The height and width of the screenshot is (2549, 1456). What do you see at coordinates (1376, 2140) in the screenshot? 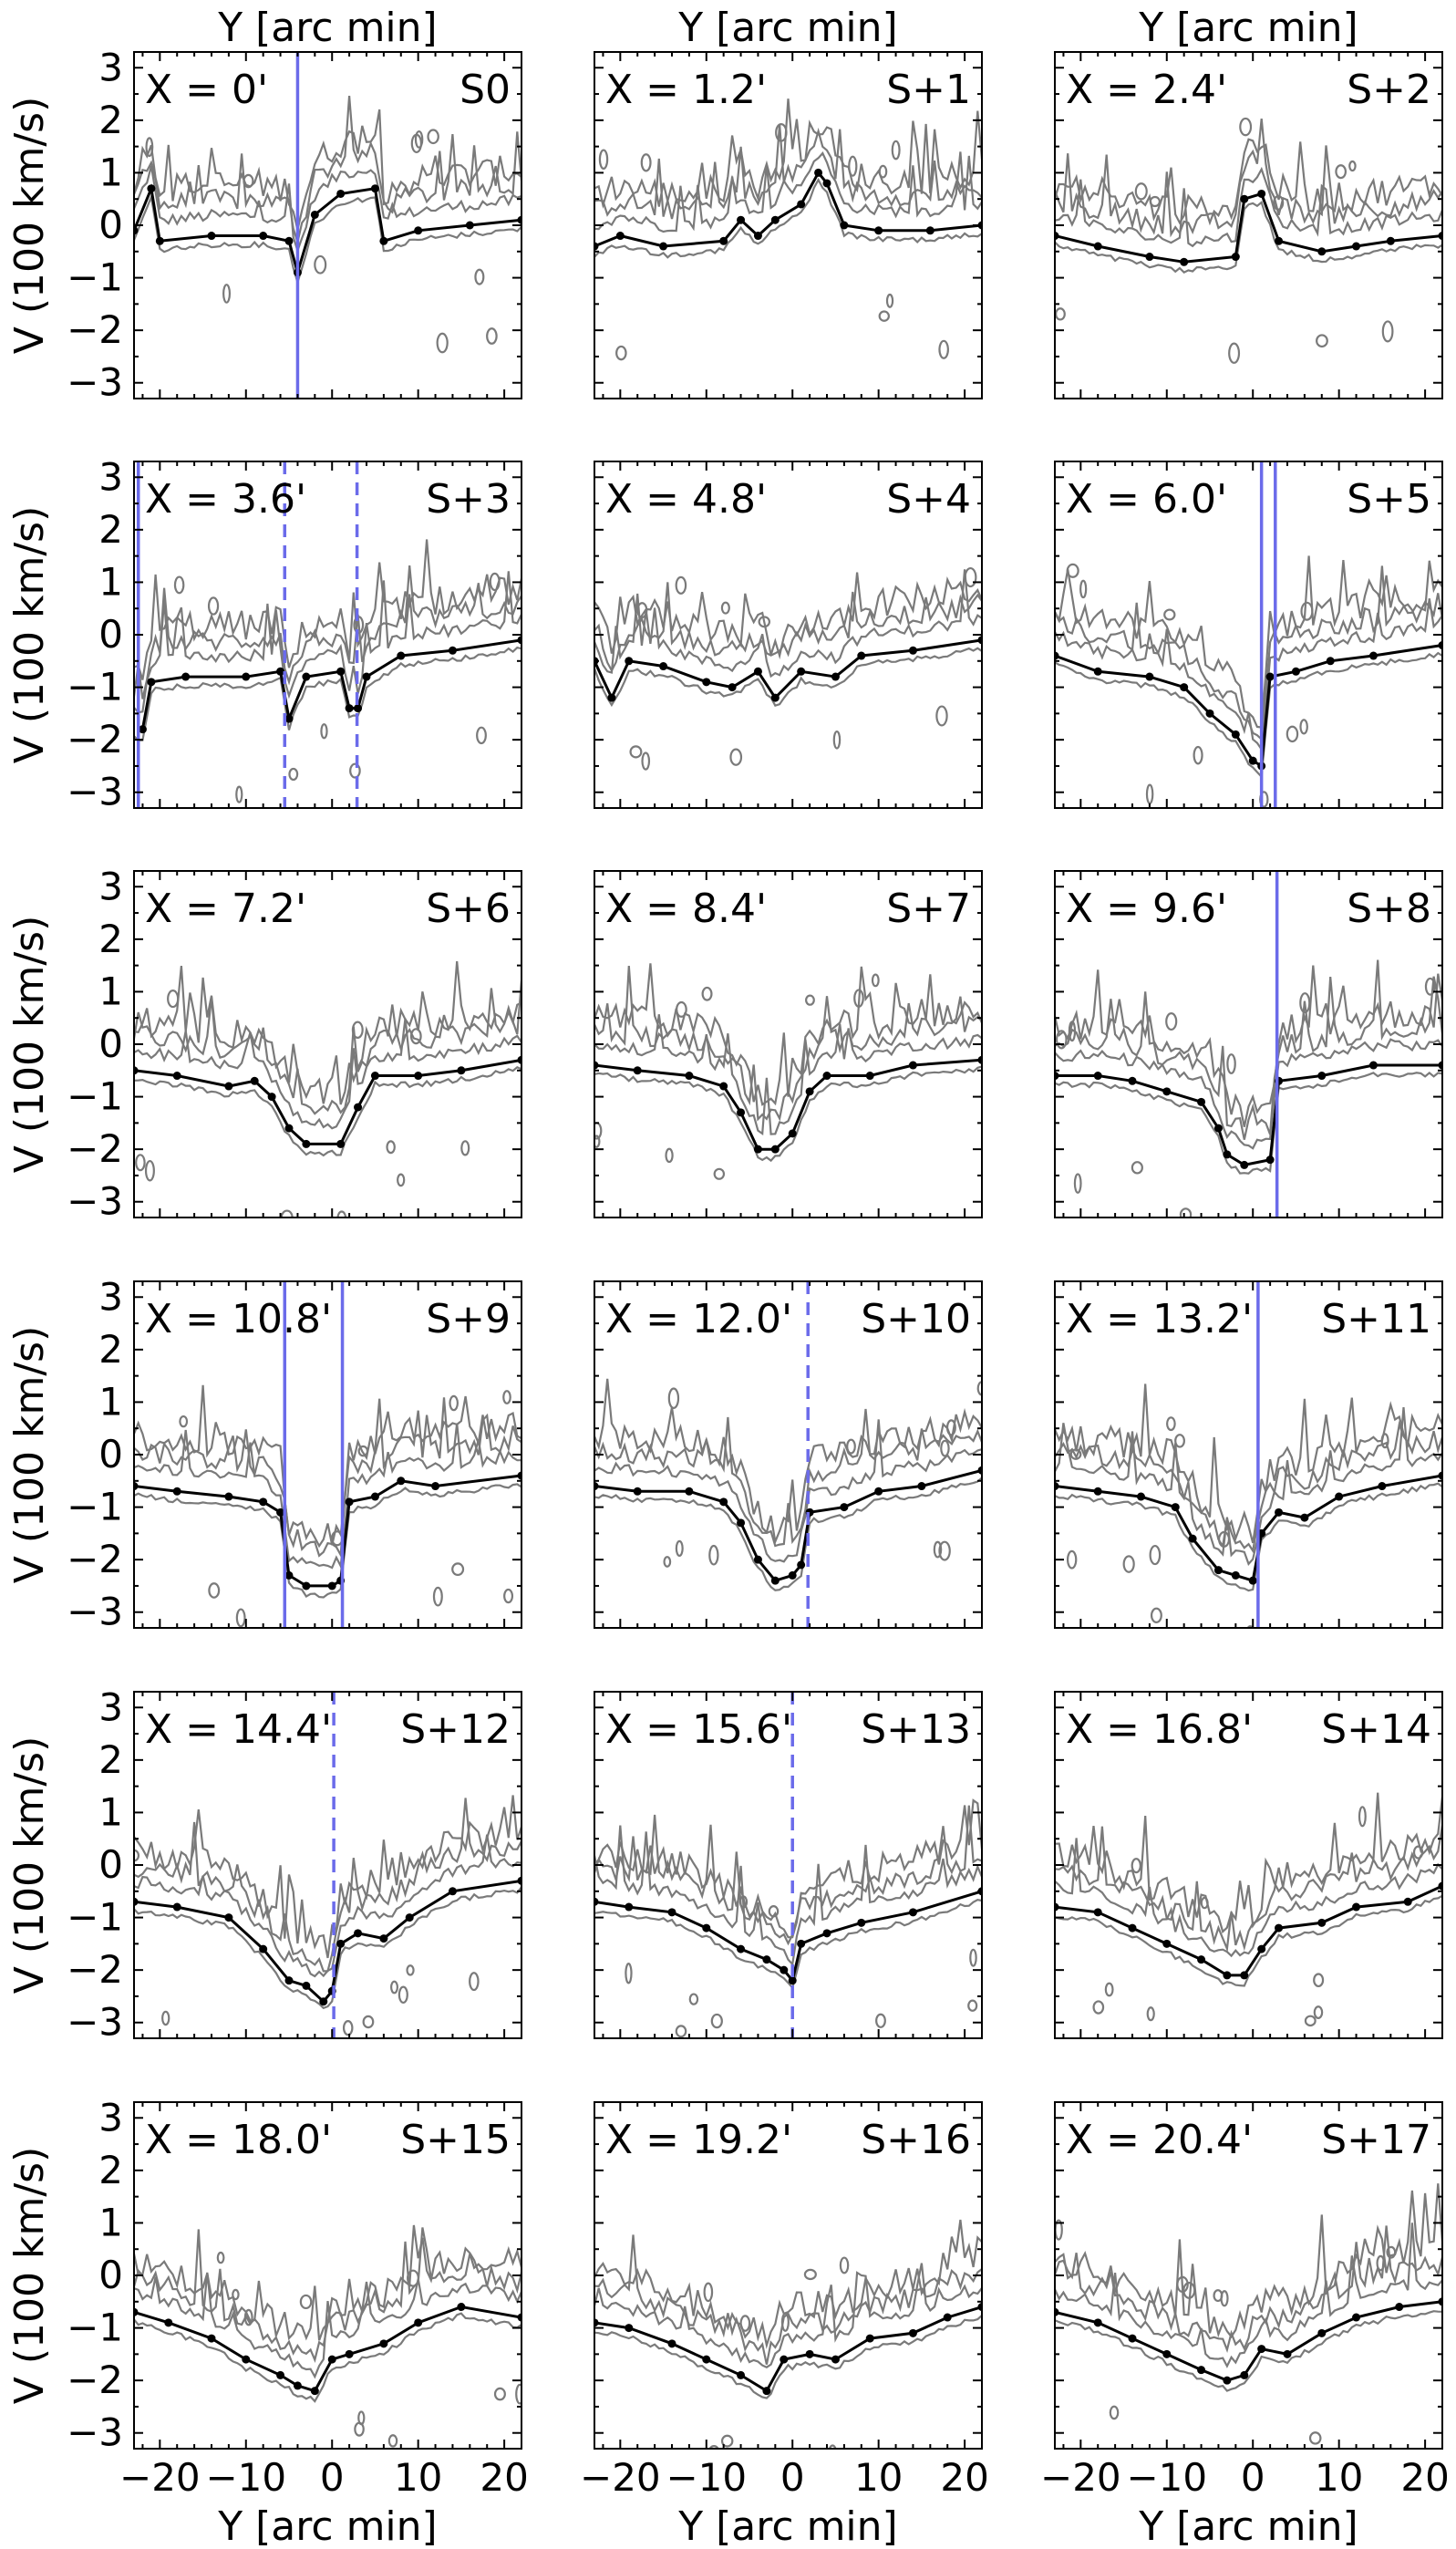
I see `panel-slit-label: S+17` at bounding box center [1376, 2140].